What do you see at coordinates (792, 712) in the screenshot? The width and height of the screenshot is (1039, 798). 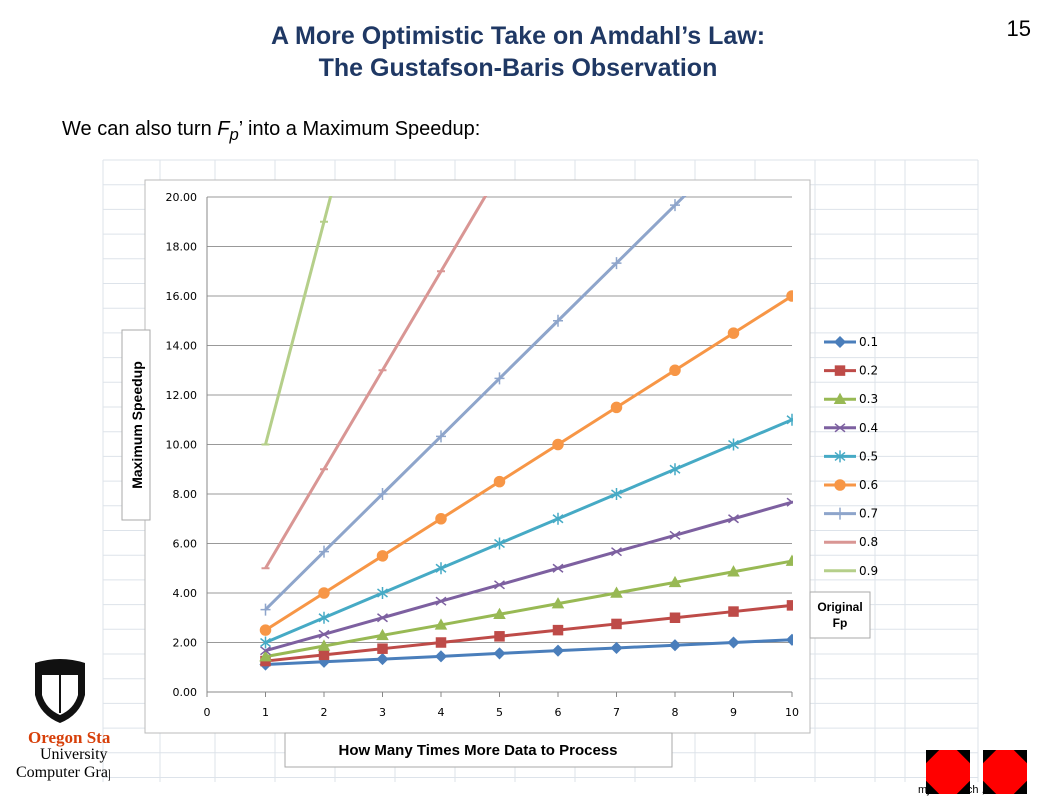 I see `x-tick-label: 10` at bounding box center [792, 712].